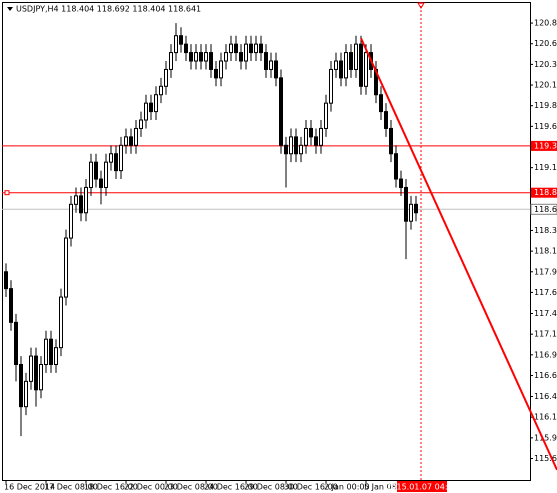 The height and width of the screenshot is (493, 557). Describe the element at coordinates (545, 334) in the screenshot. I see `y-tick-label: 117.160` at that location.